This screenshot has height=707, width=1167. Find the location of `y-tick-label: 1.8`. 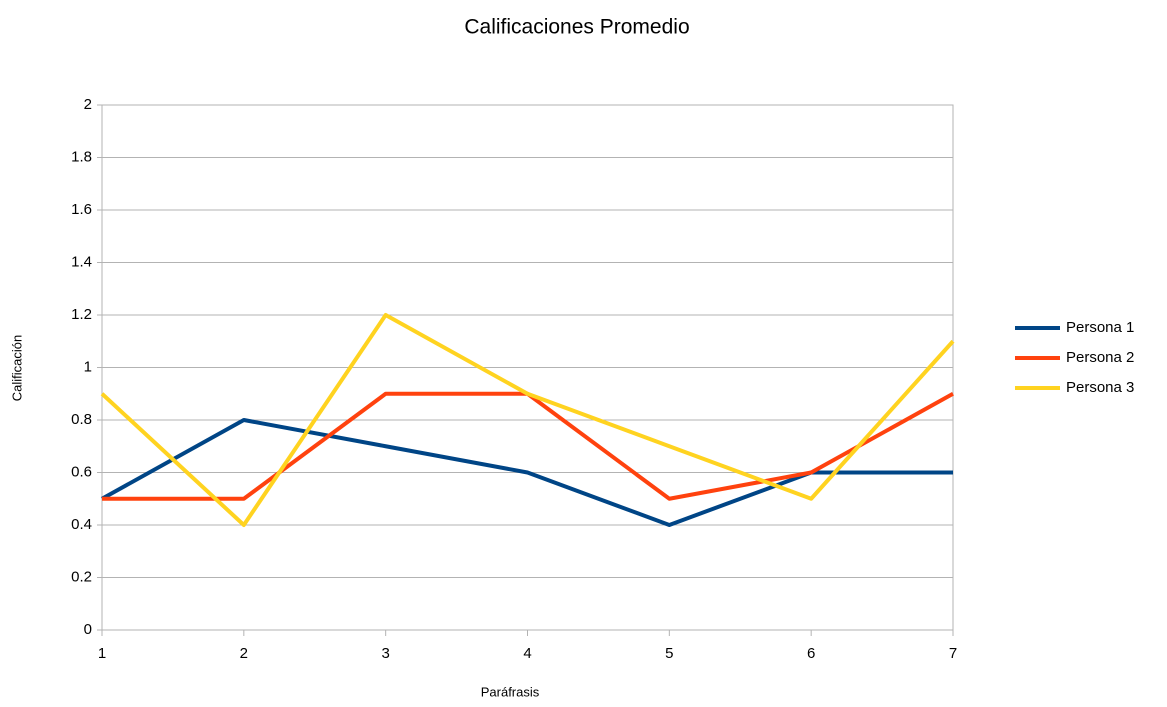

y-tick-label: 1.8 is located at coordinates (81, 156).